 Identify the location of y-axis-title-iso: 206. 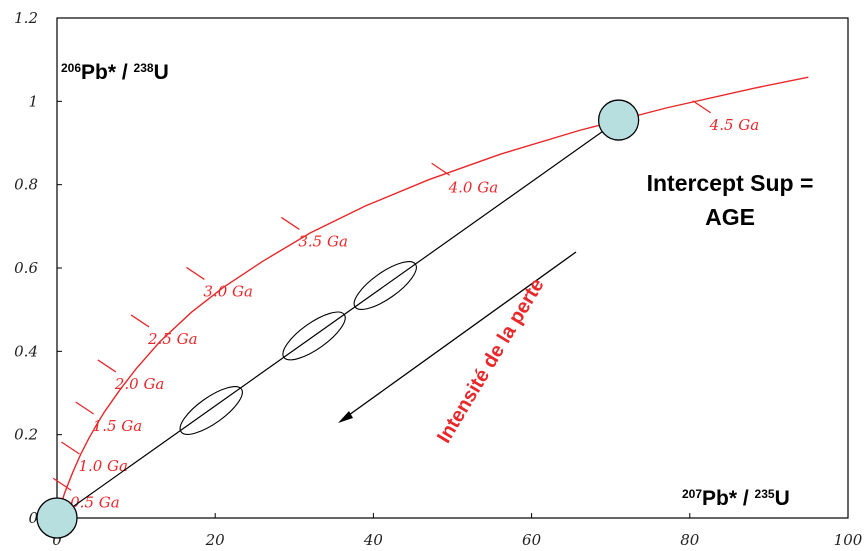
(71, 68).